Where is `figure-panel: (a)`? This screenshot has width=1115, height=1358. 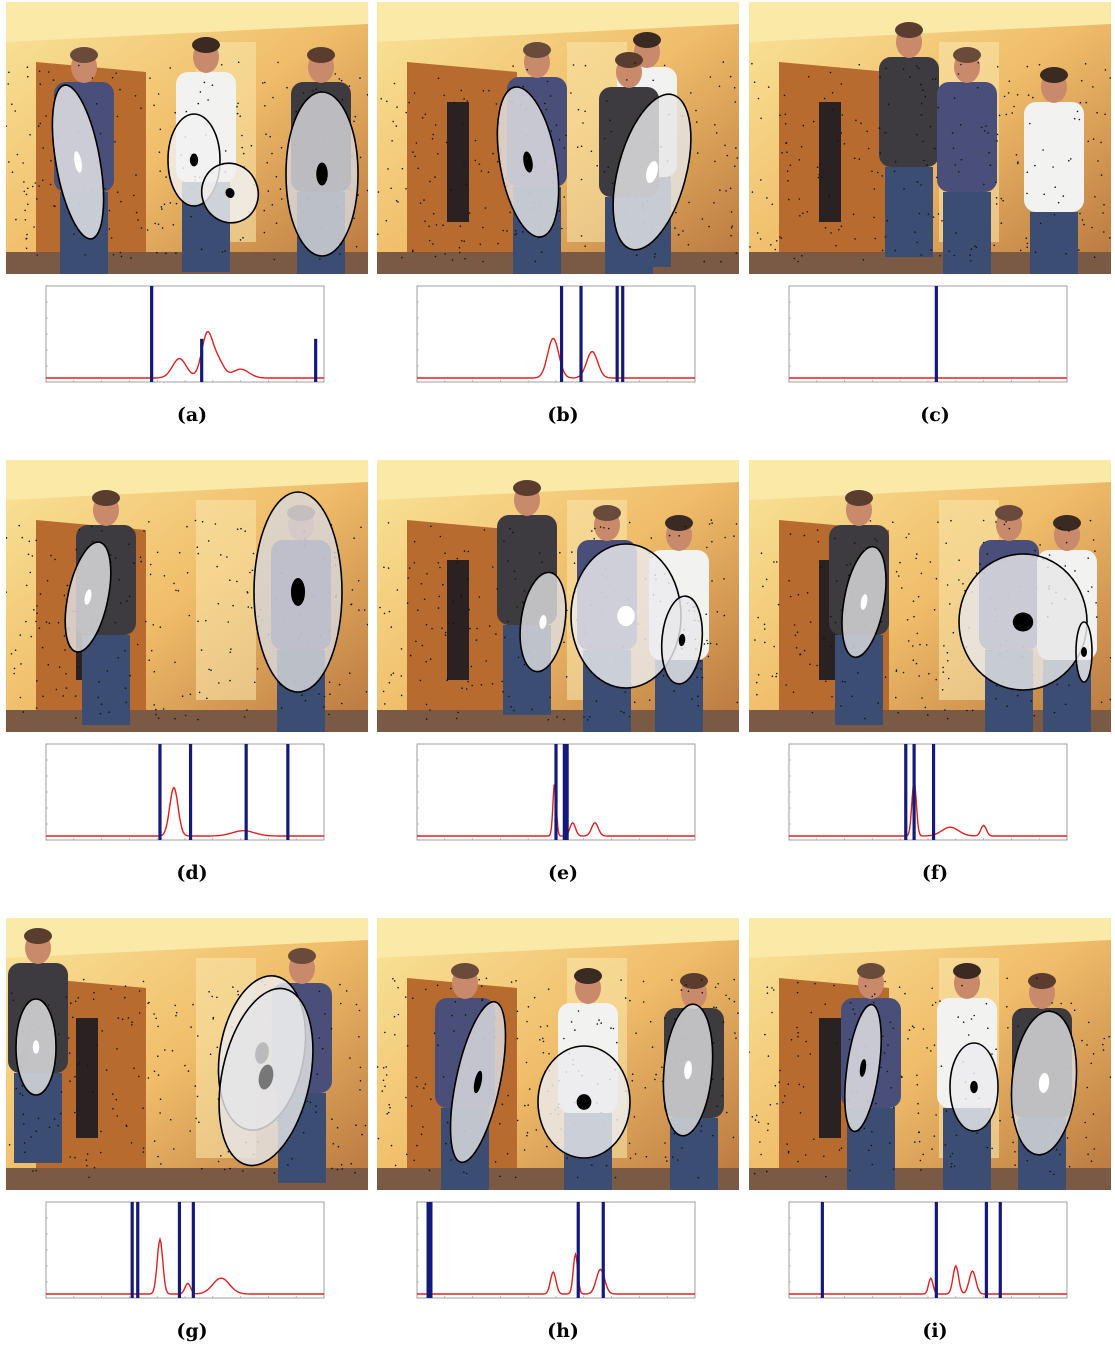
figure-panel: (a) is located at coordinates (192, 222).